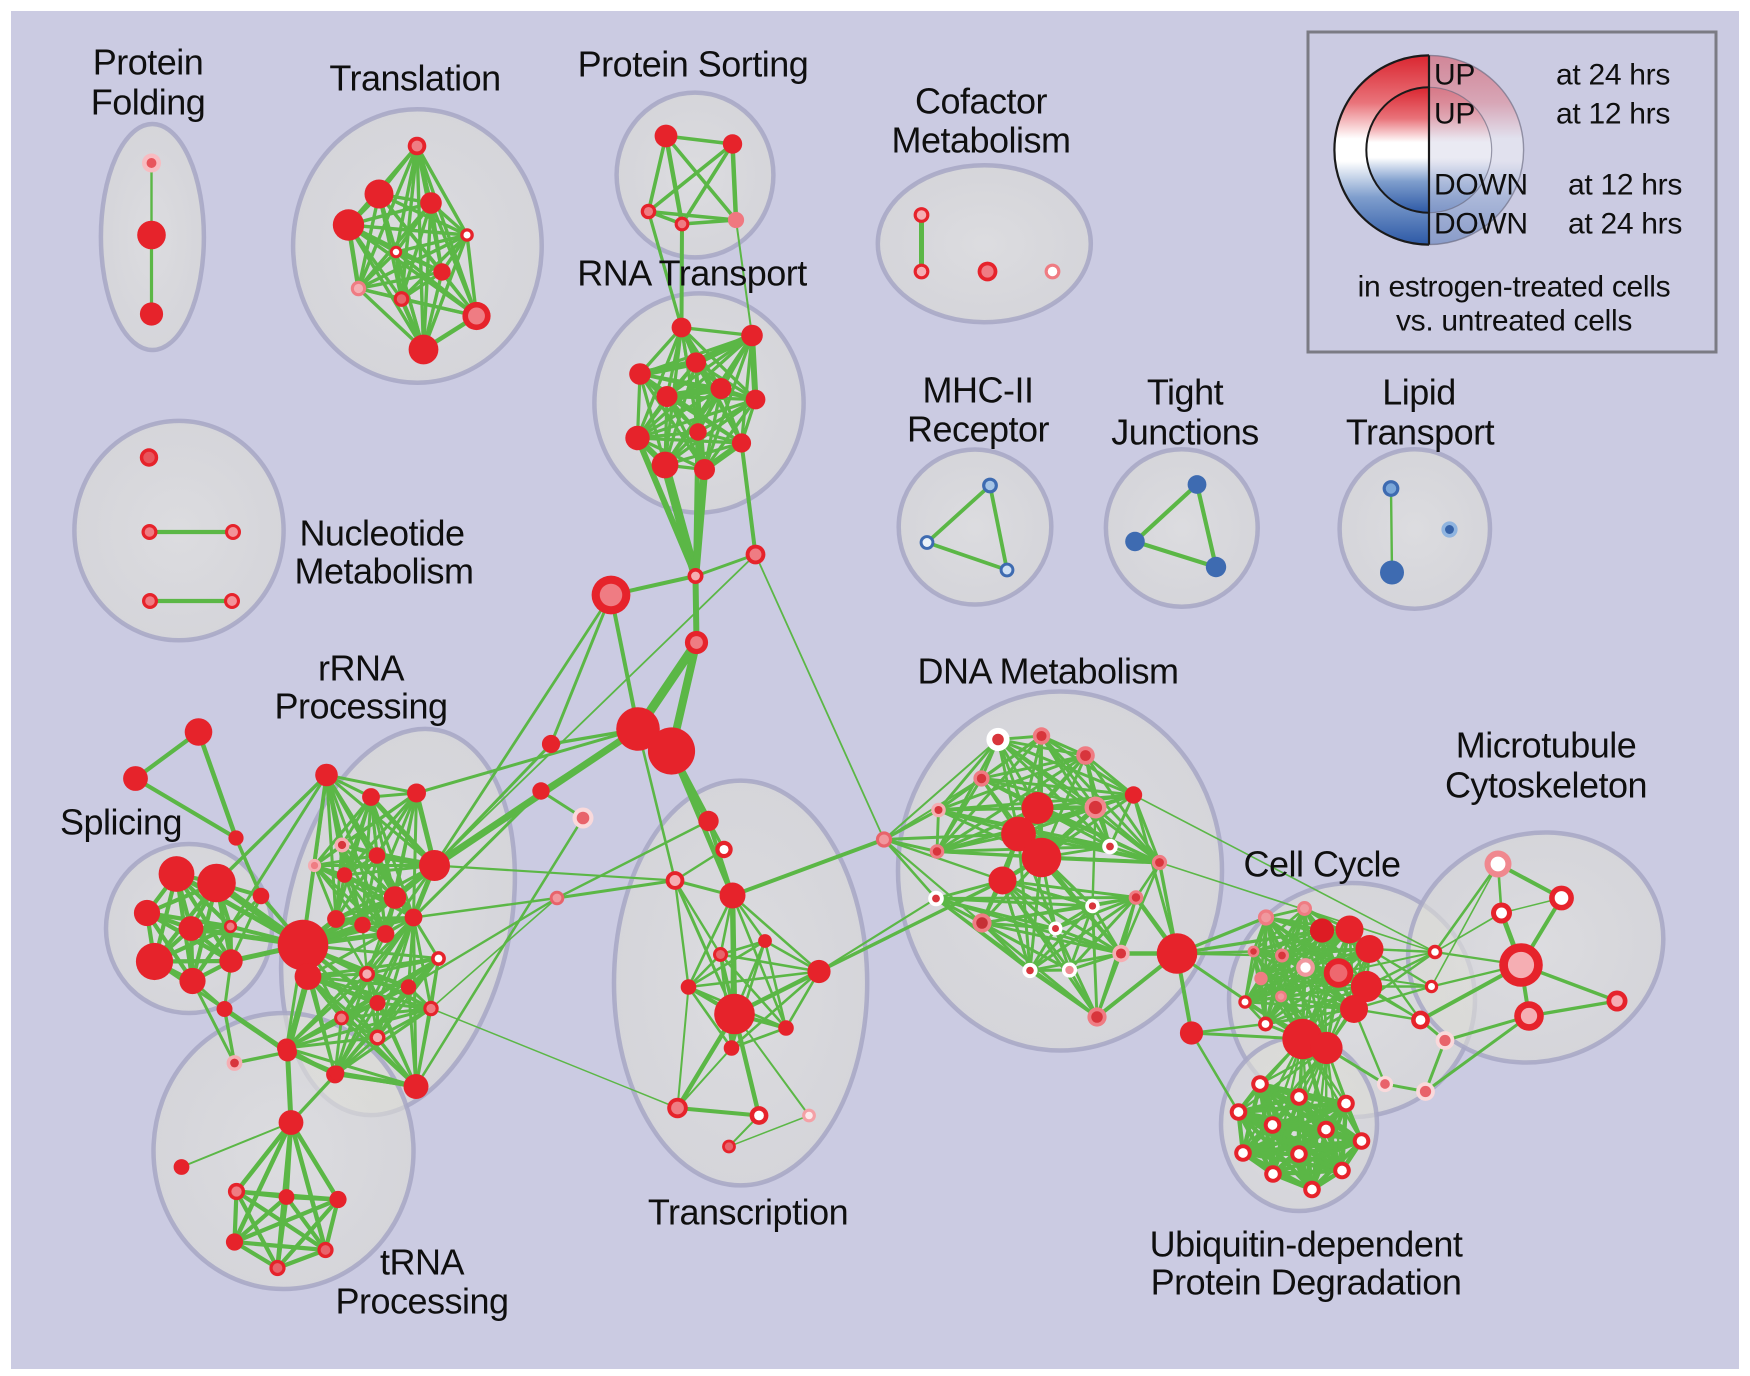 The image size is (1750, 1376). Describe the element at coordinates (1185, 392) in the screenshot. I see `svg-text: Tight` at that location.